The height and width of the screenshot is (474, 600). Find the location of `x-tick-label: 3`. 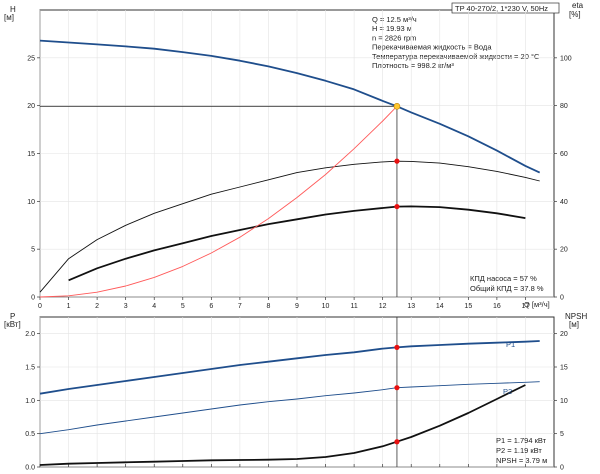

x-tick-label: 3 is located at coordinates (126, 306).